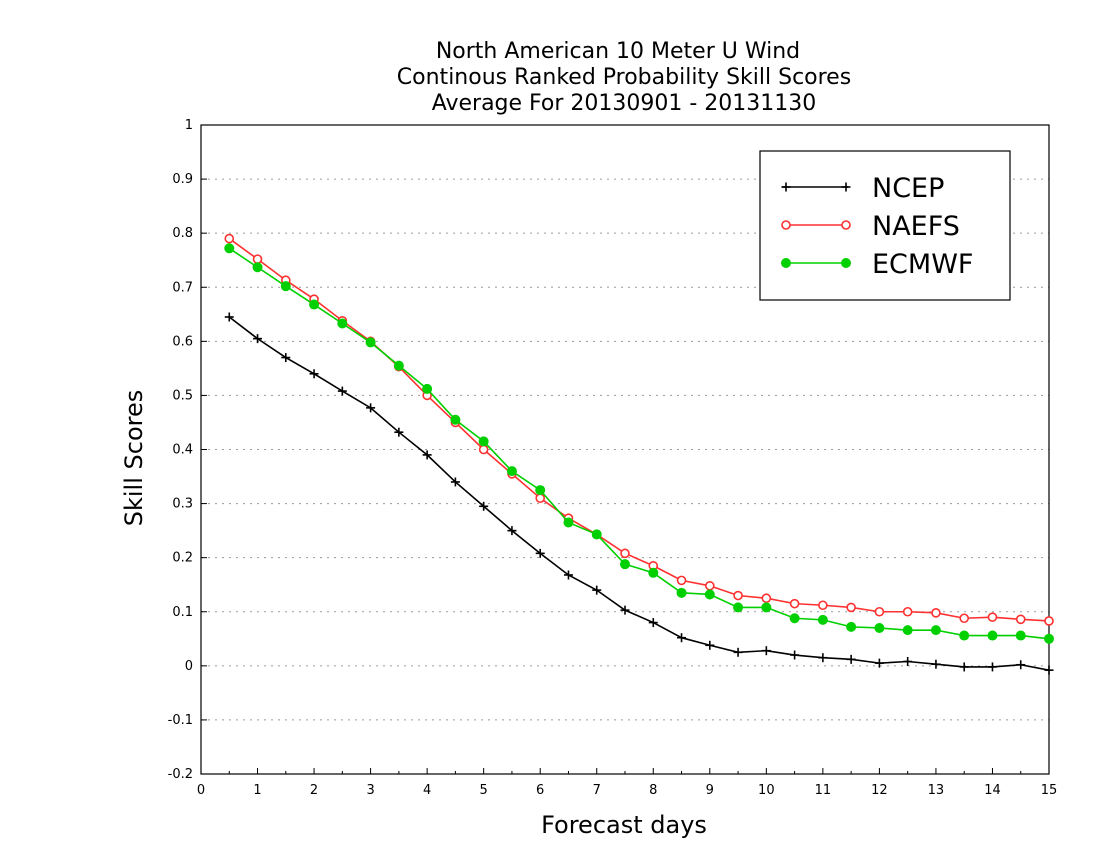 The image size is (1100, 850). Describe the element at coordinates (823, 790) in the screenshot. I see `x-tick-label-11: 11` at that location.